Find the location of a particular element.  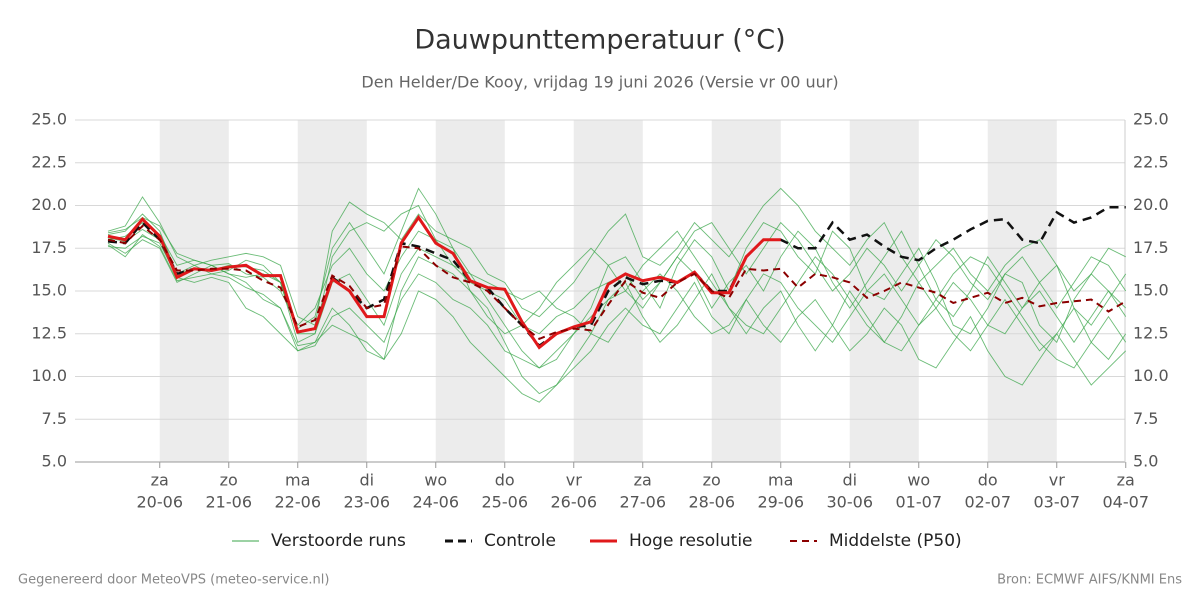

y2-tick-label: 15.0 is located at coordinates (1151, 290).